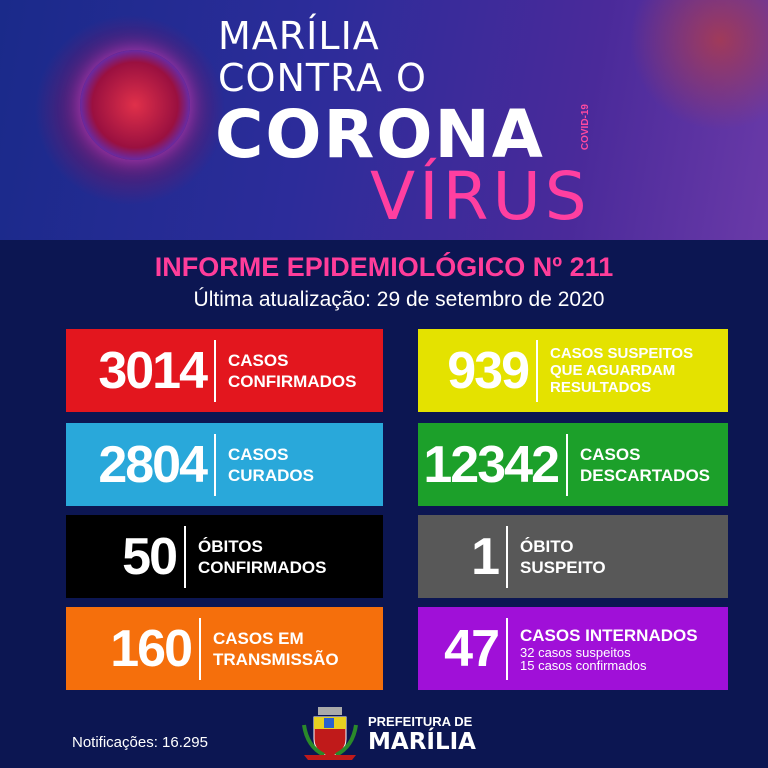 This screenshot has width=768, height=768. What do you see at coordinates (230, 546) in the screenshot?
I see `stat-label-line: ÓBITOS` at bounding box center [230, 546].